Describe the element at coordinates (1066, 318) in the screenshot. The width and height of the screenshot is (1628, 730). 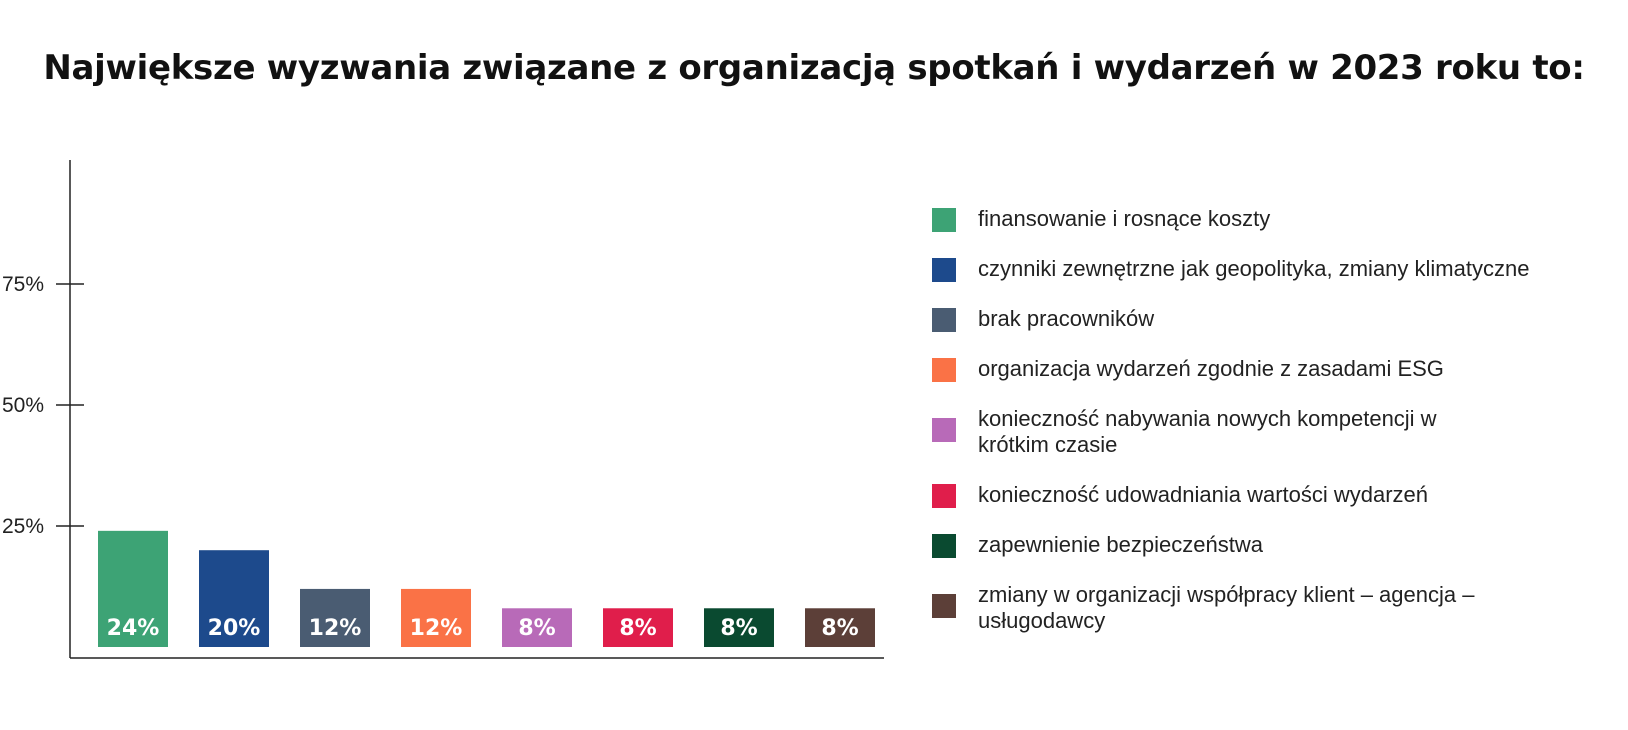
I see `legend-label: brak pracowników` at that location.